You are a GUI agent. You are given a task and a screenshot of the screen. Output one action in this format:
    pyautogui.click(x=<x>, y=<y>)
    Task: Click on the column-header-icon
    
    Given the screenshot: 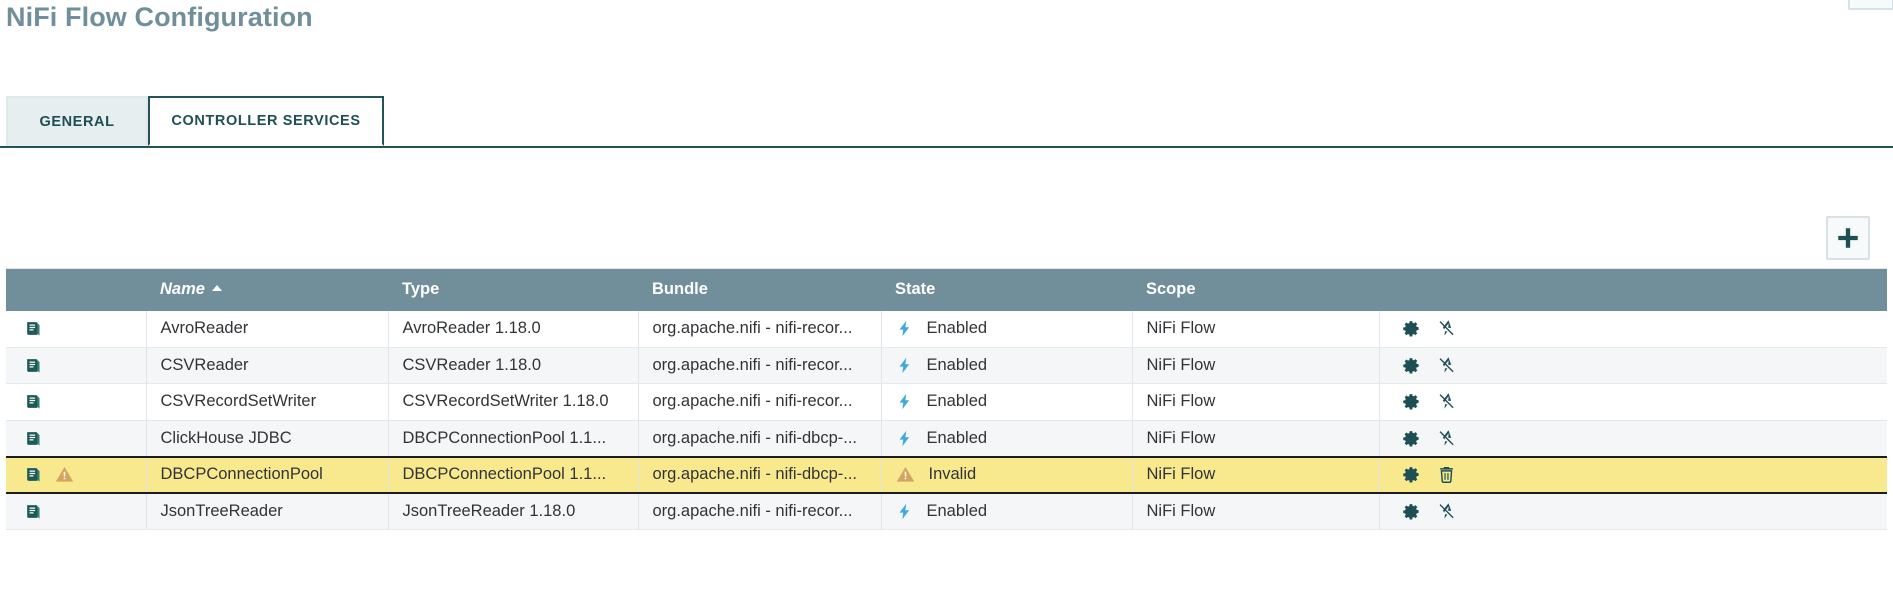 What is the action you would take?
    pyautogui.click(x=76, y=289)
    